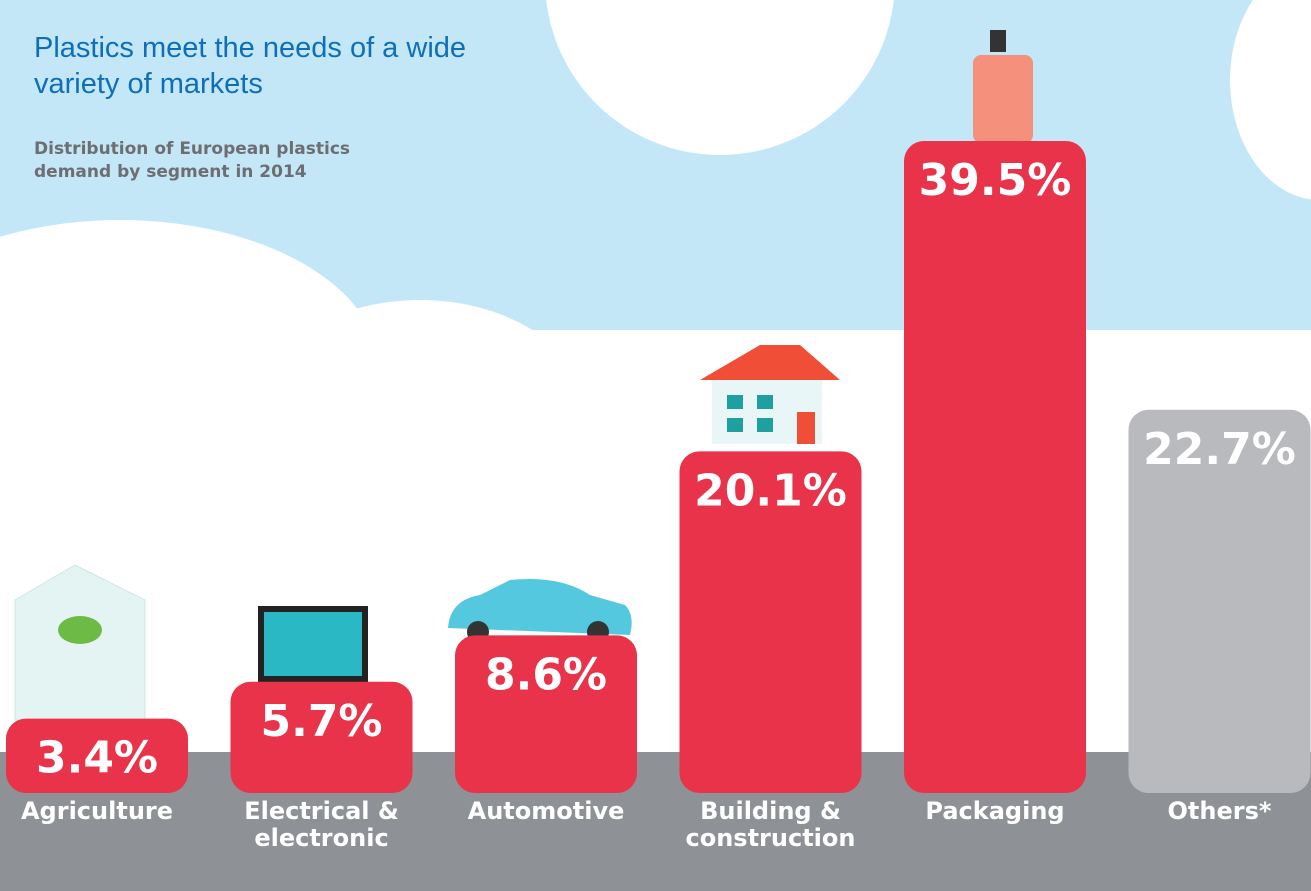 Image resolution: width=1311 pixels, height=891 pixels. What do you see at coordinates (97, 811) in the screenshot?
I see `category-label: Agriculture` at bounding box center [97, 811].